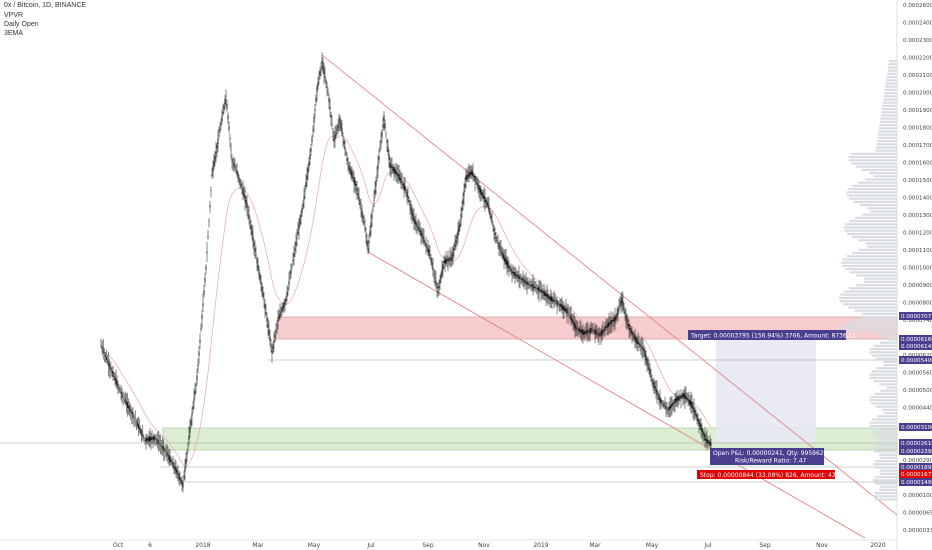  I want to click on indicator-daily-open: Daily Open, so click(21, 24).